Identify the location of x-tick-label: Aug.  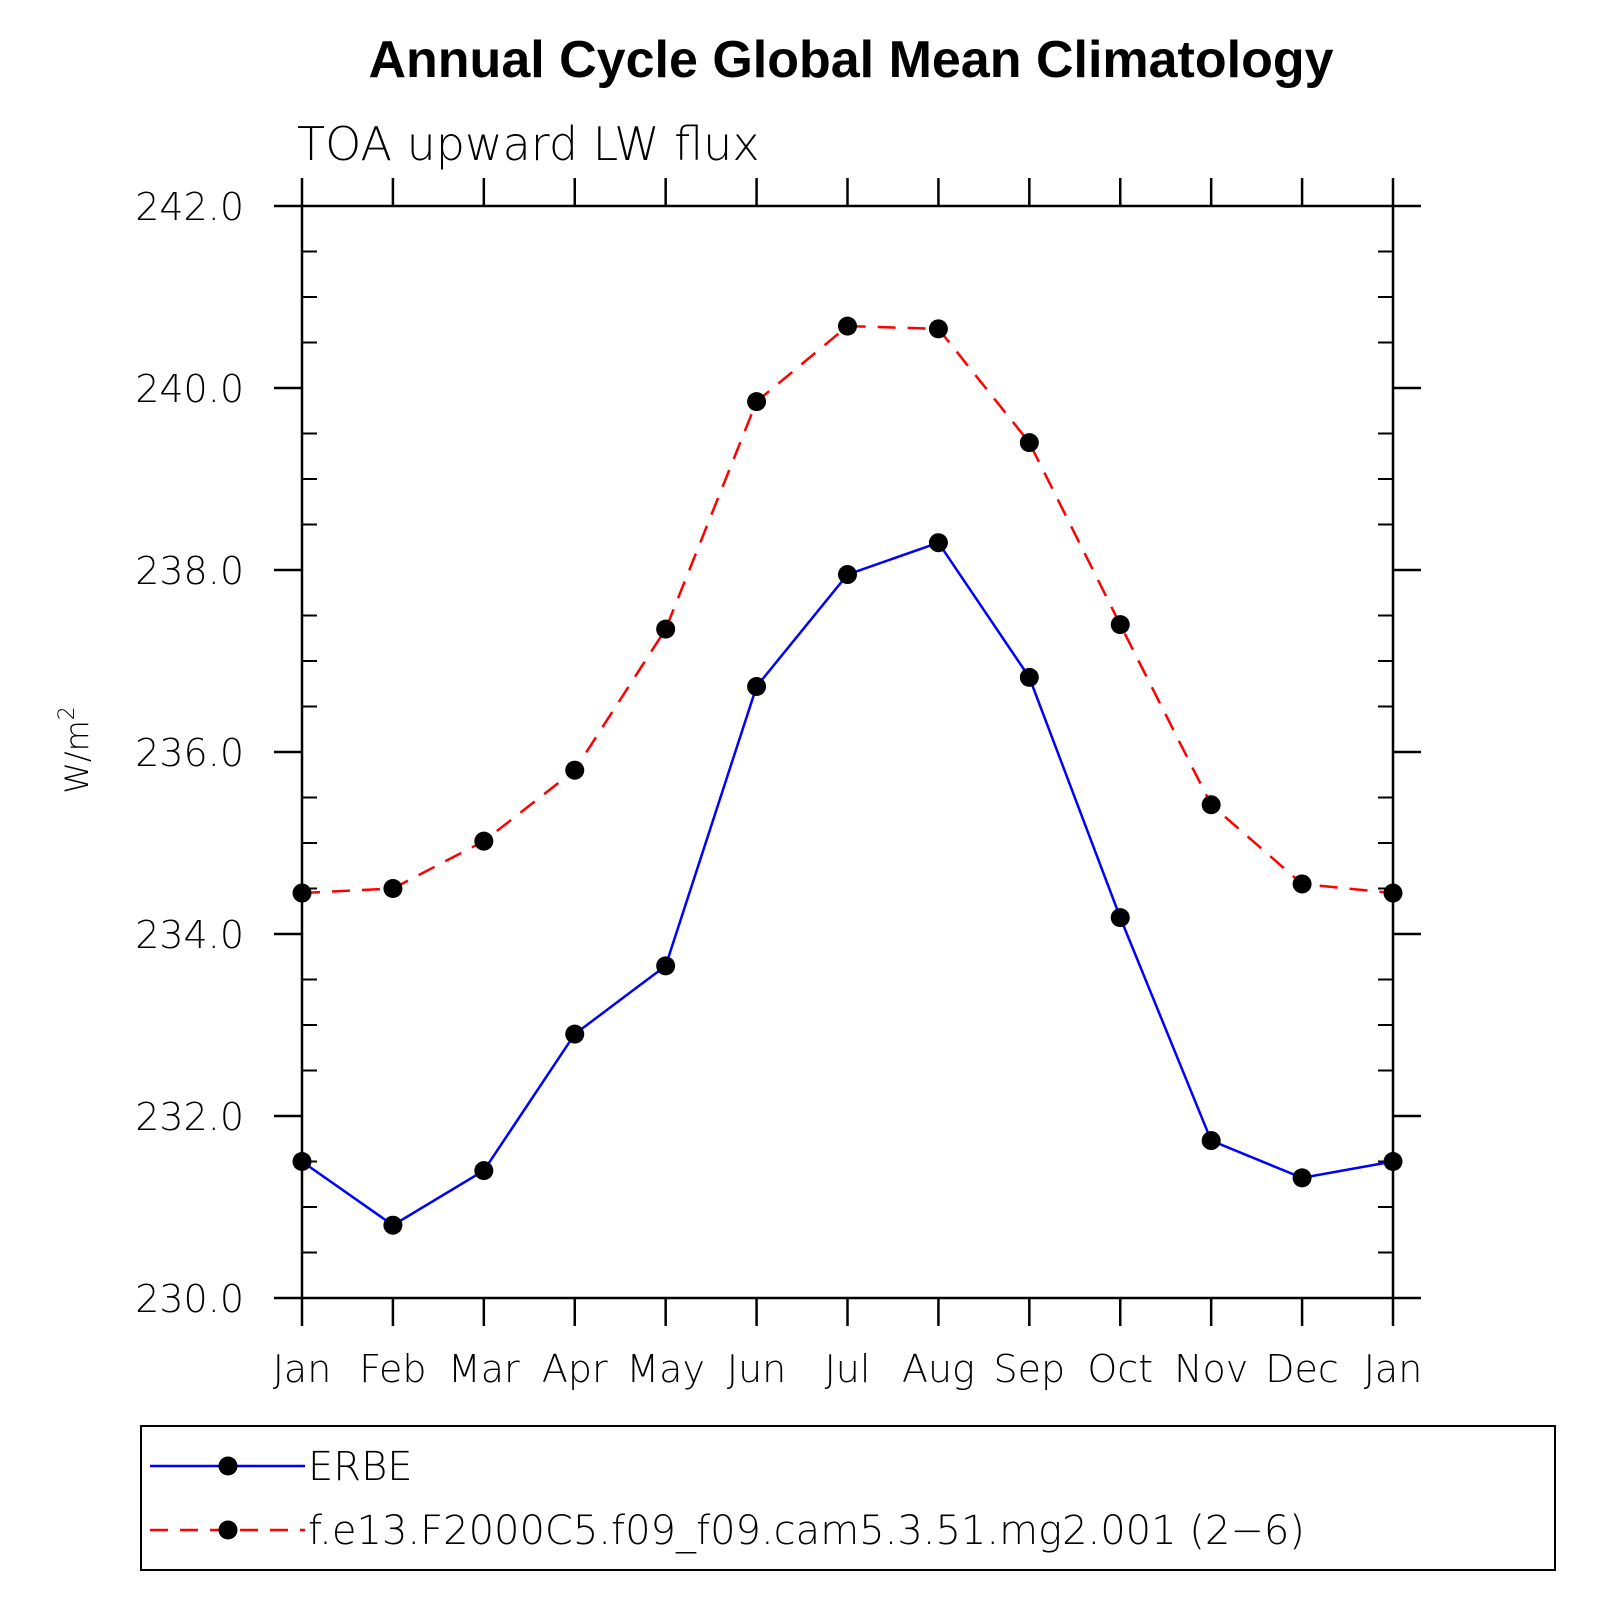
(938, 1369).